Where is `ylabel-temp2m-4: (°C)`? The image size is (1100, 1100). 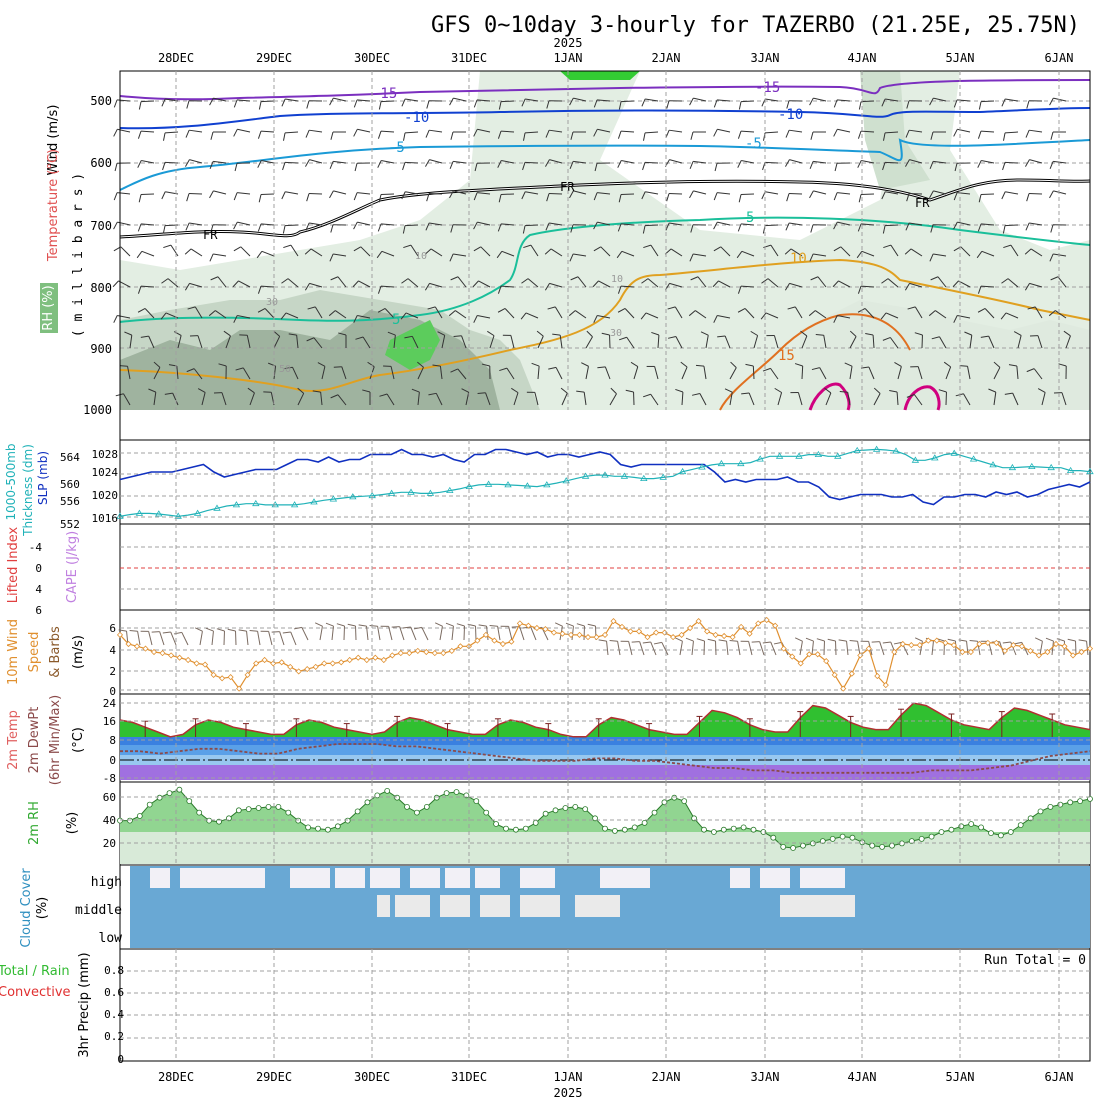
ylabel-temp2m-4: (°C) is located at coordinates (78, 740).